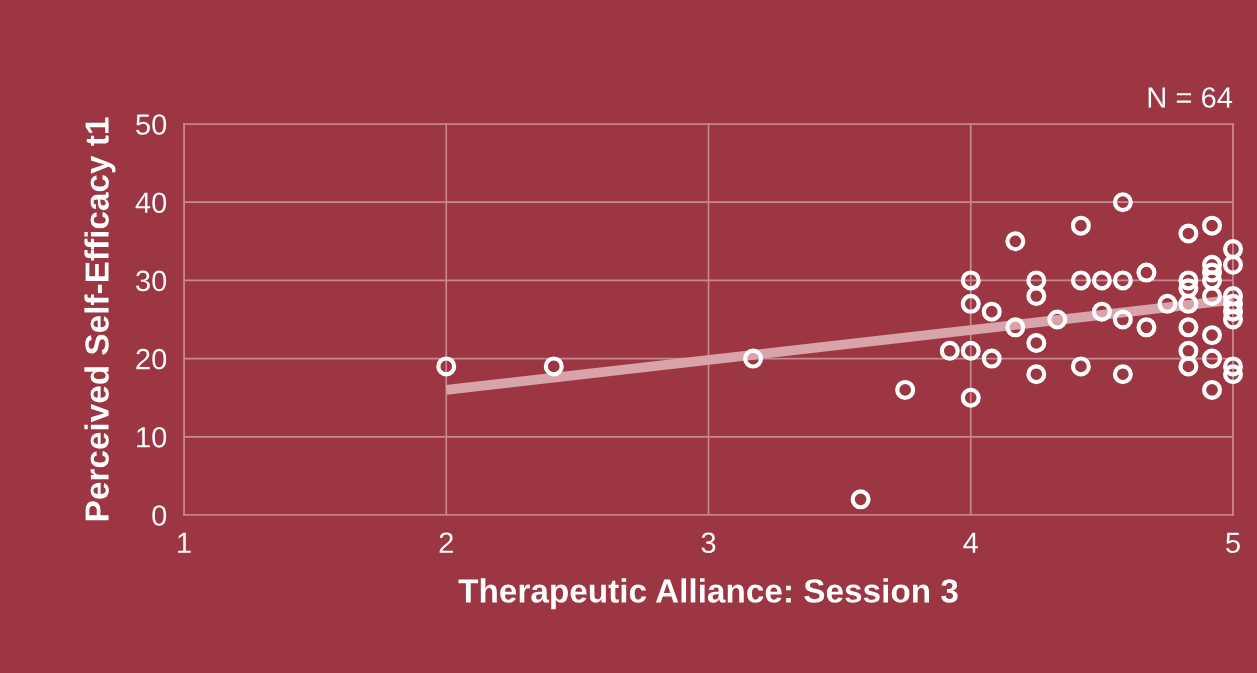 This screenshot has height=673, width=1257. What do you see at coordinates (184, 542) in the screenshot?
I see `x-tick-label: 1` at bounding box center [184, 542].